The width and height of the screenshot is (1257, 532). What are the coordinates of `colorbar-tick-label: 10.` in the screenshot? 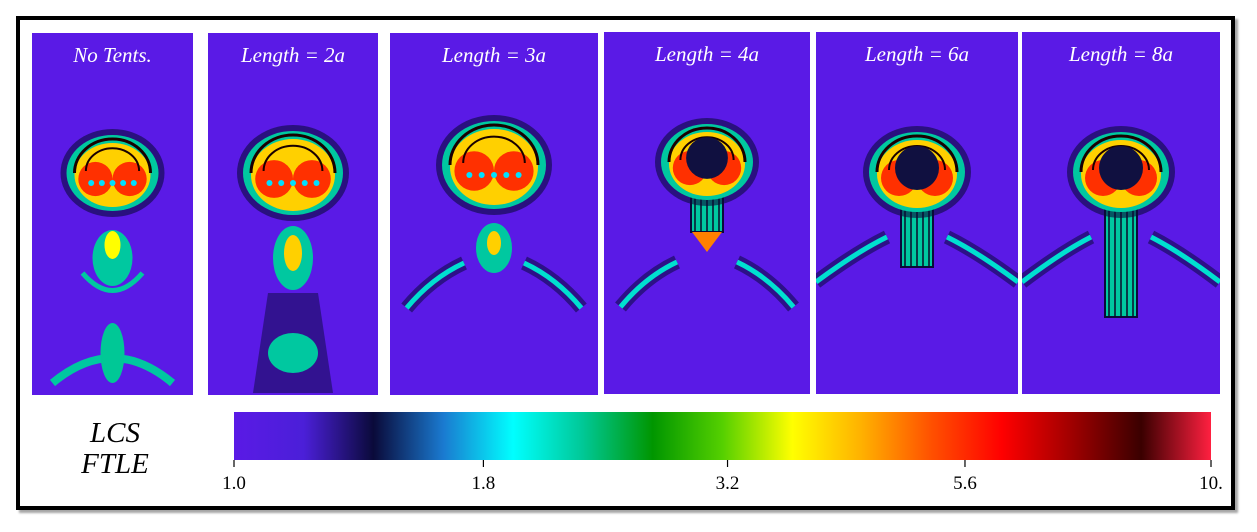 It's located at (1211, 483).